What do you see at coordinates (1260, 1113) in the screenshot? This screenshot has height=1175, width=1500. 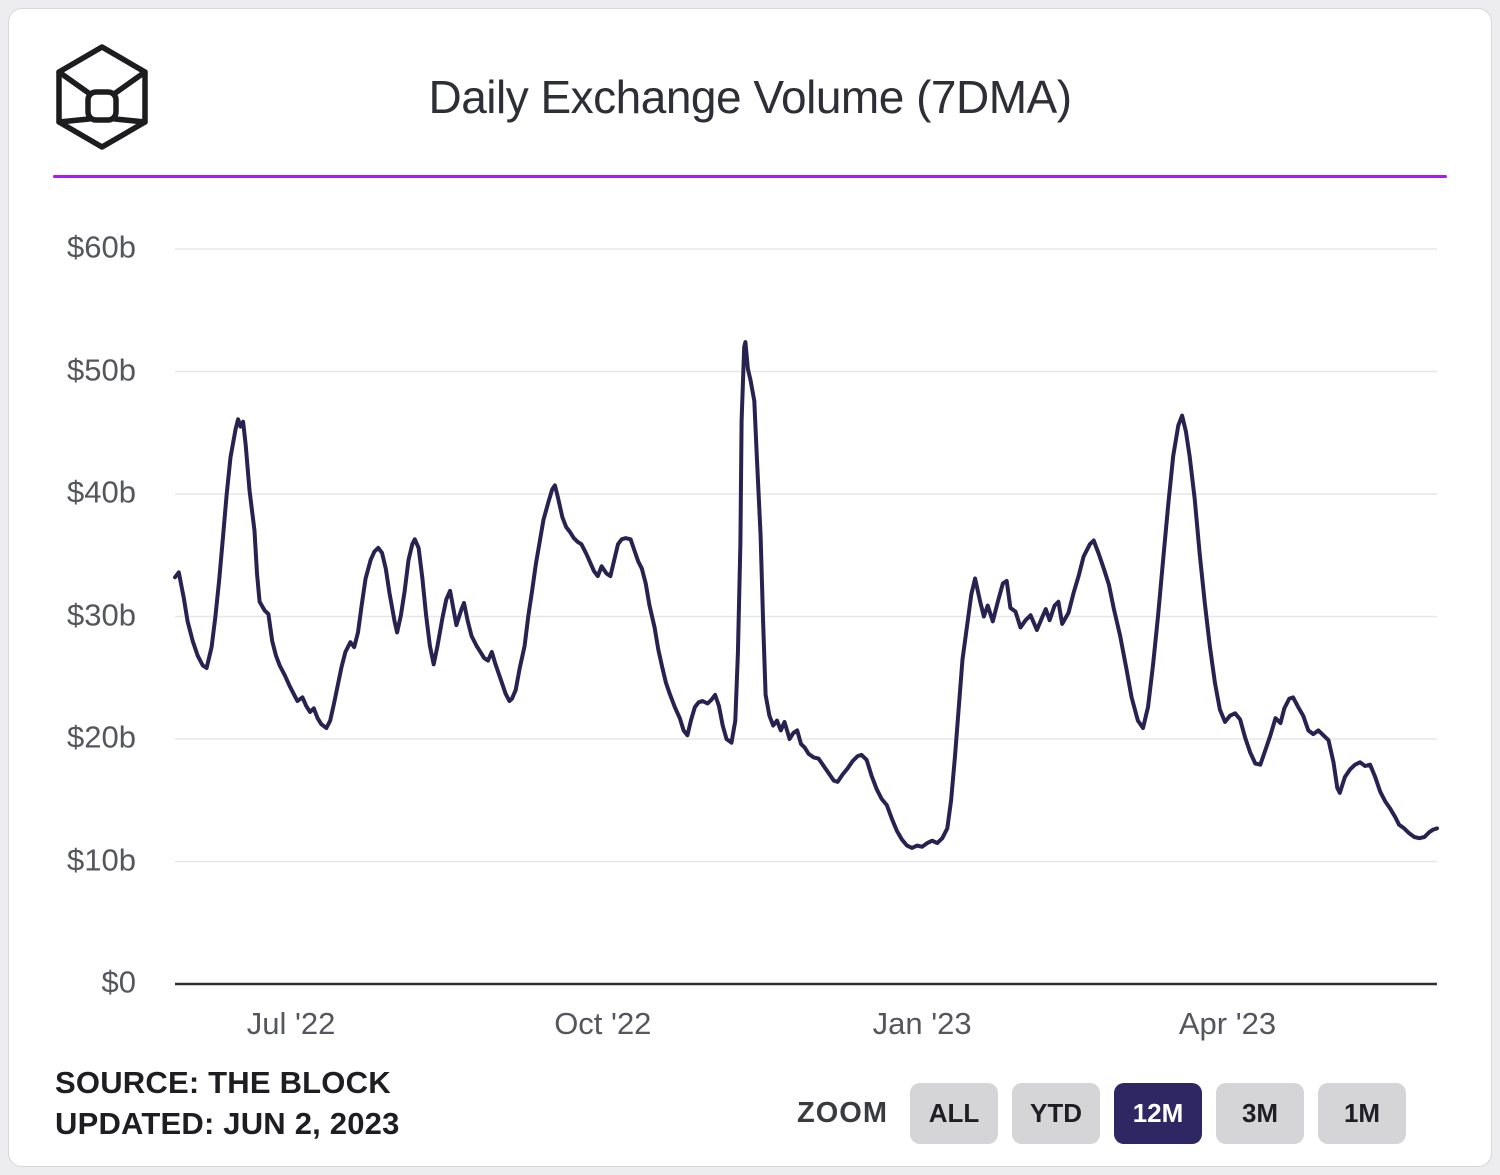 I see `zoom-button-3m: 3M` at bounding box center [1260, 1113].